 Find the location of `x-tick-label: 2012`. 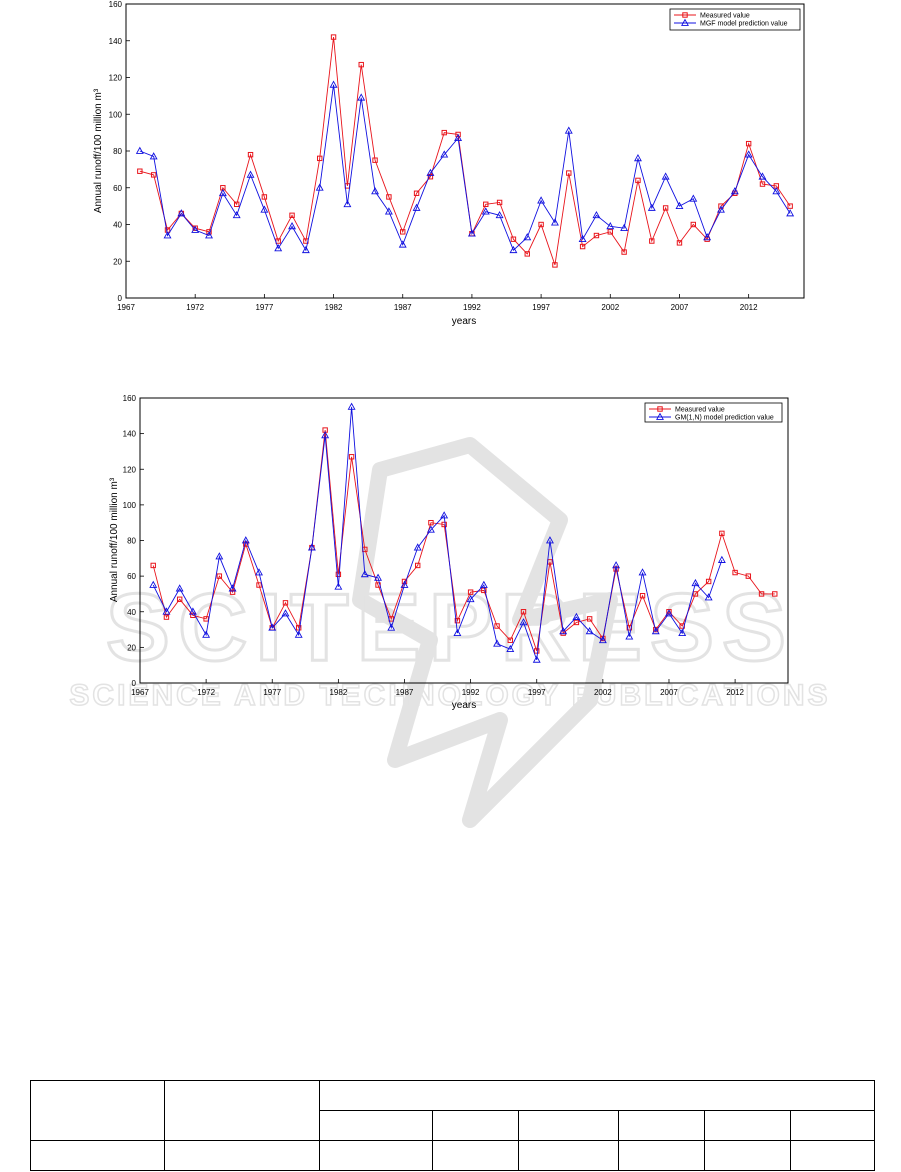

x-tick-label: 2012 is located at coordinates (735, 692).